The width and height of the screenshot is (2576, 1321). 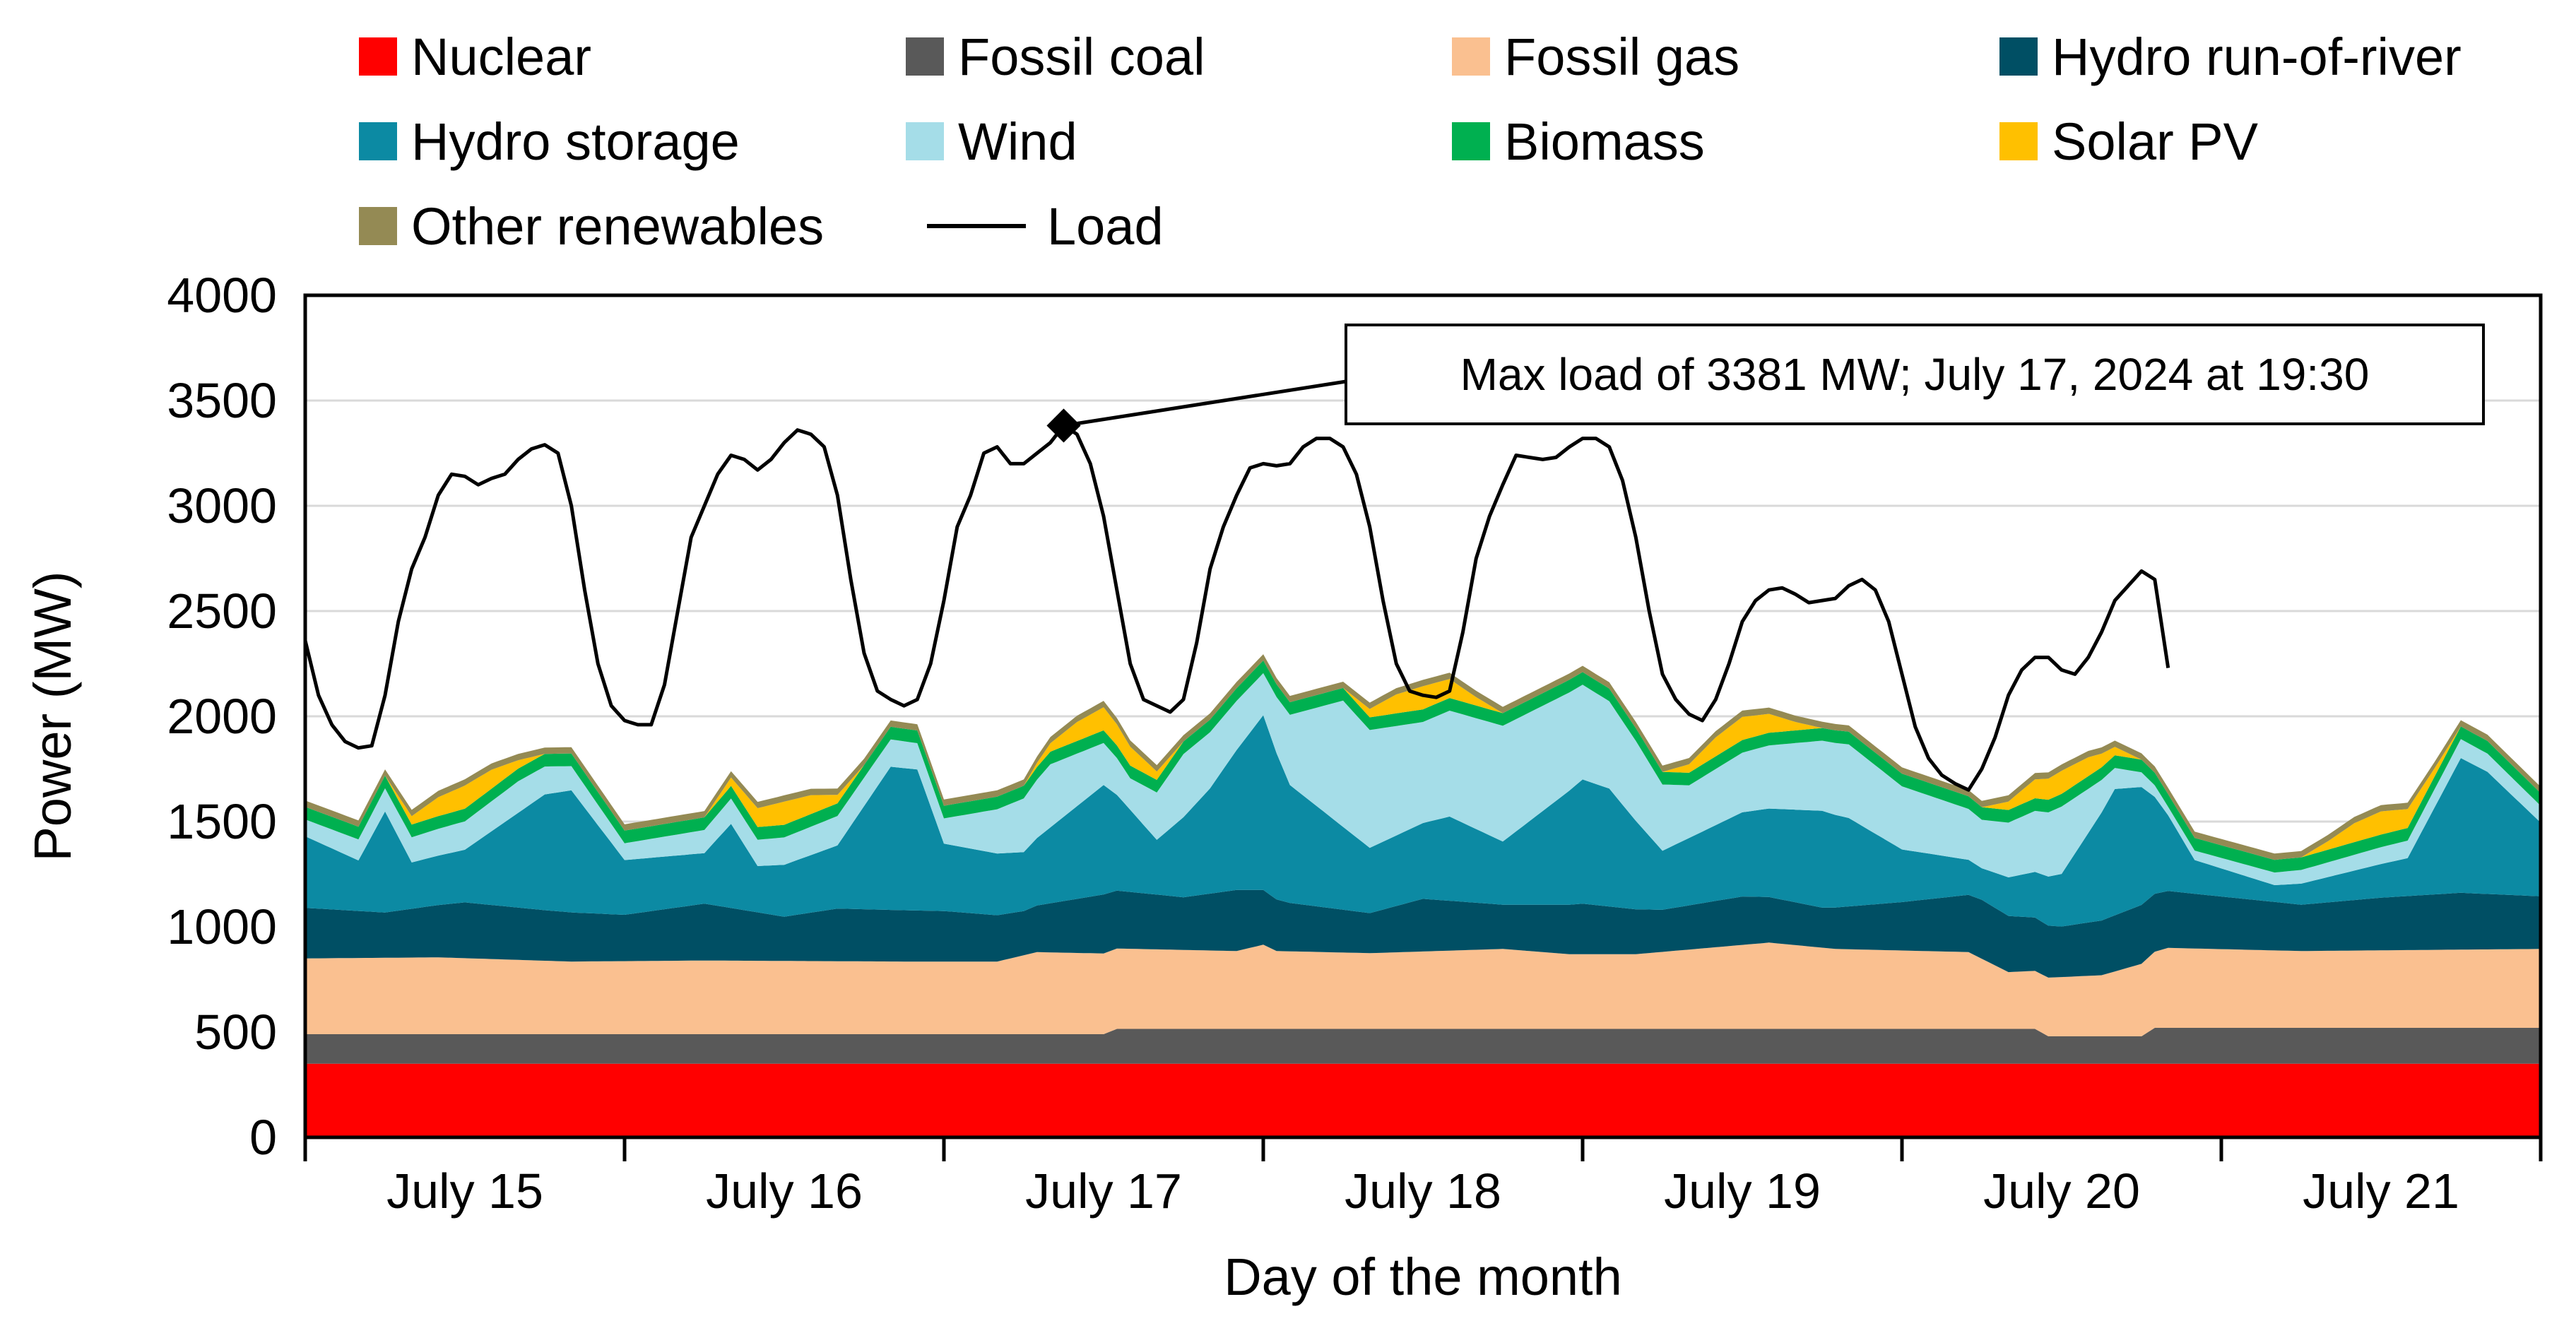 What do you see at coordinates (1621, 57) in the screenshot?
I see `legend-label-fossil-gas: Fossil gas` at bounding box center [1621, 57].